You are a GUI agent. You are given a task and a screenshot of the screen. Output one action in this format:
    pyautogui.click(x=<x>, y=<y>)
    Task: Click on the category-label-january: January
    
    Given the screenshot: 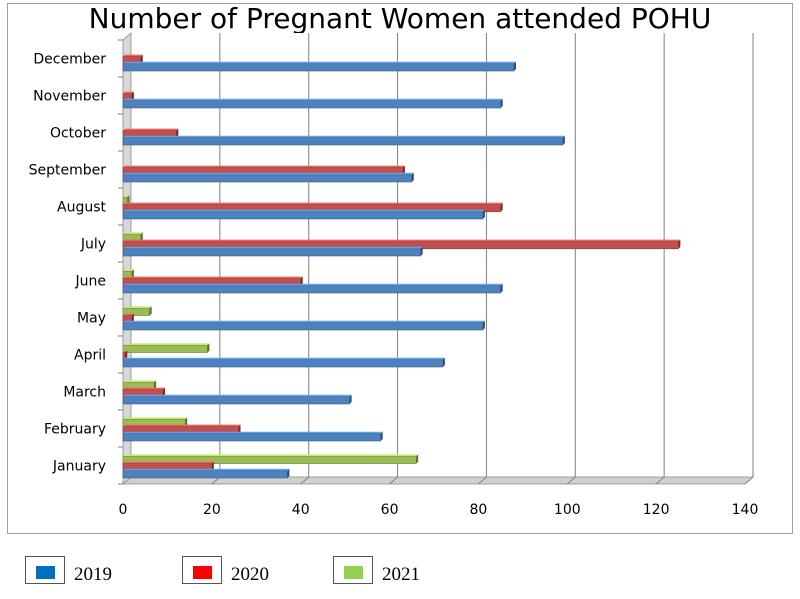 What is the action you would take?
    pyautogui.click(x=79, y=467)
    